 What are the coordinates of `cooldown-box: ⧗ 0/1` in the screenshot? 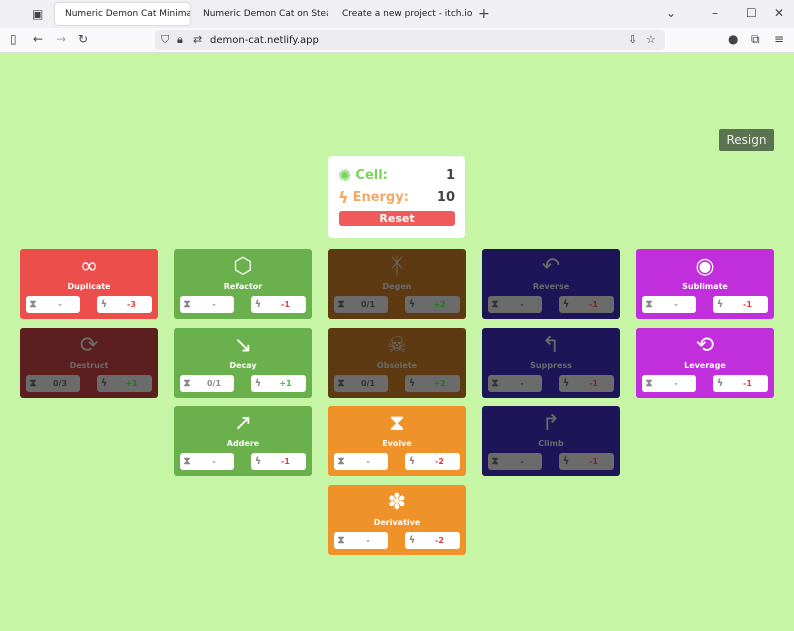 It's located at (361, 383).